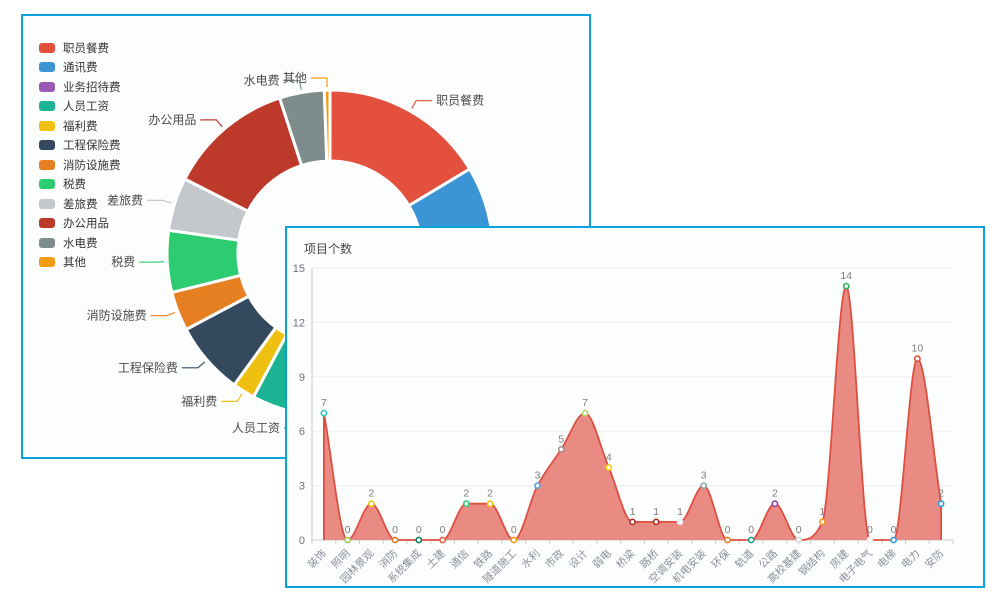 The image size is (1000, 600). Describe the element at coordinates (317, 559) in the screenshot. I see `x-axis-label: 装饰` at that location.